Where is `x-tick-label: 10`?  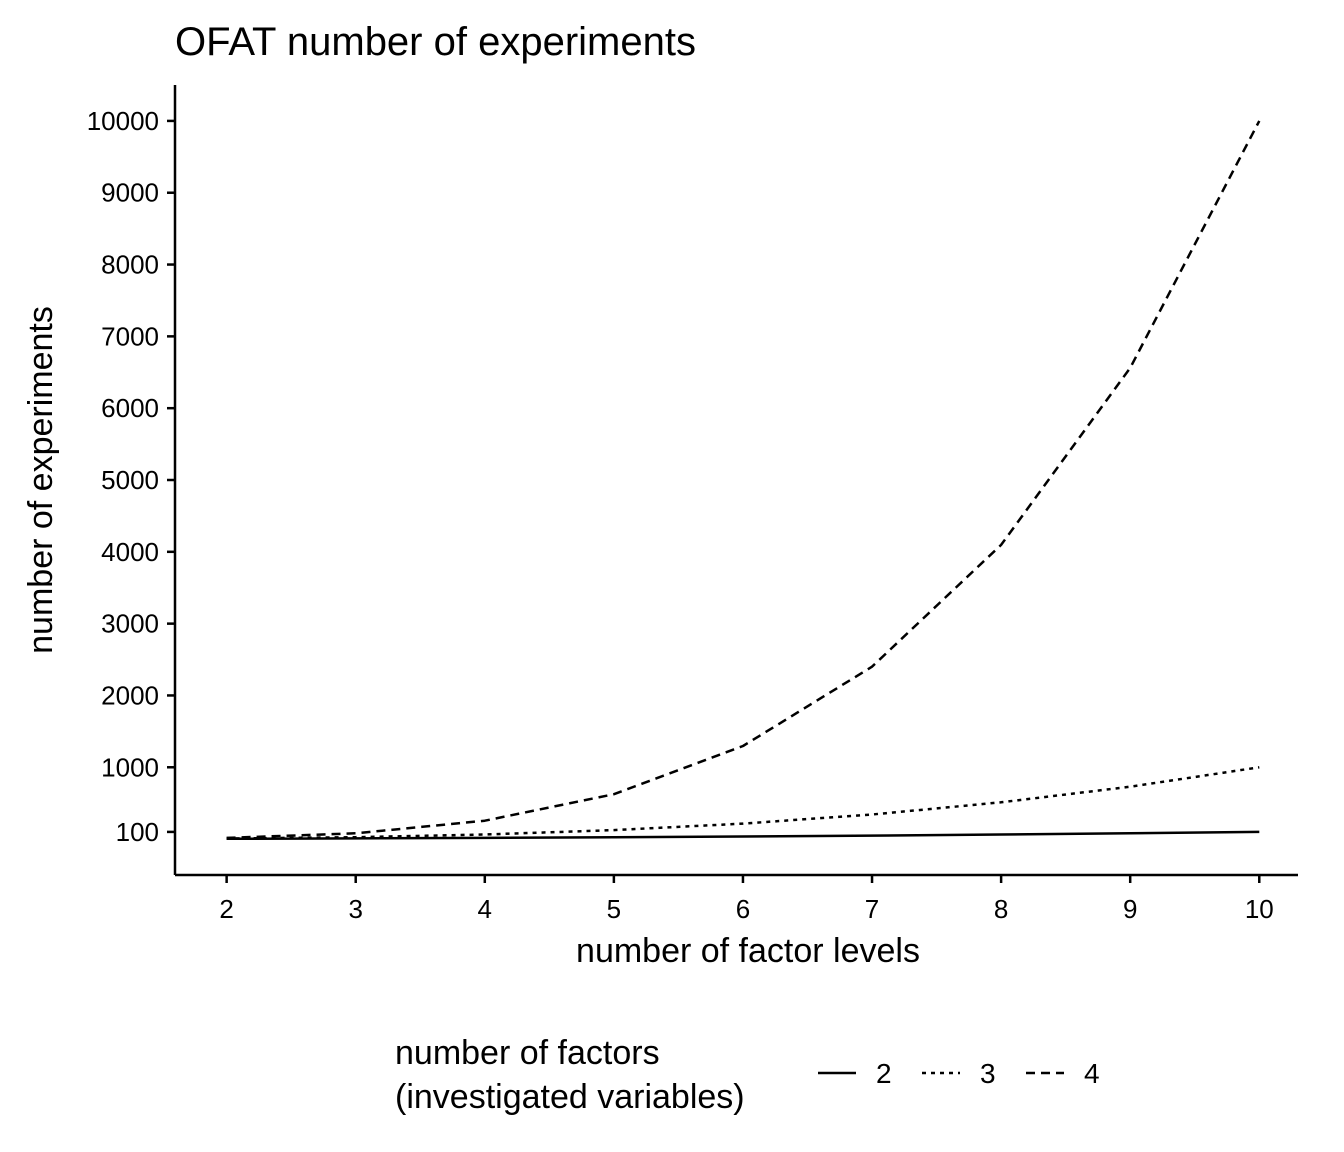
x-tick-label: 10 is located at coordinates (1259, 909).